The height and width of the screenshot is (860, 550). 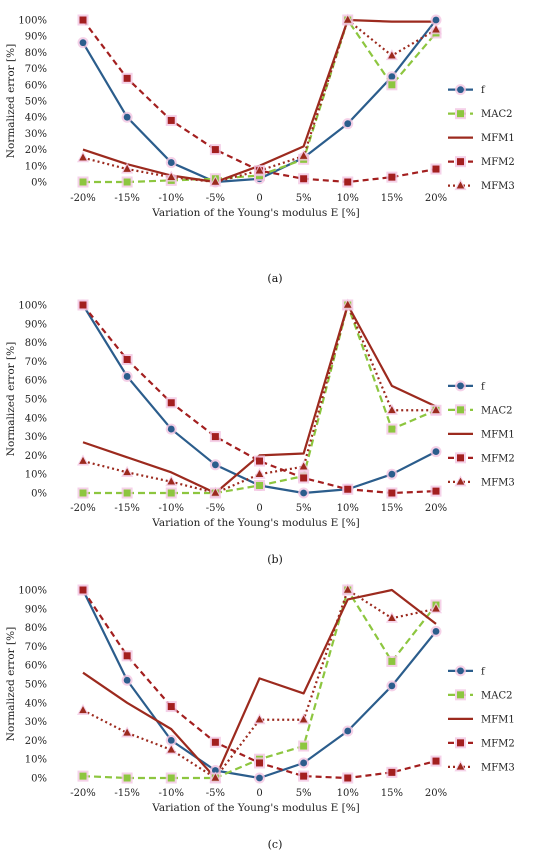 What do you see at coordinates (127, 793) in the screenshot?
I see `x-tick-label: -15%` at bounding box center [127, 793].